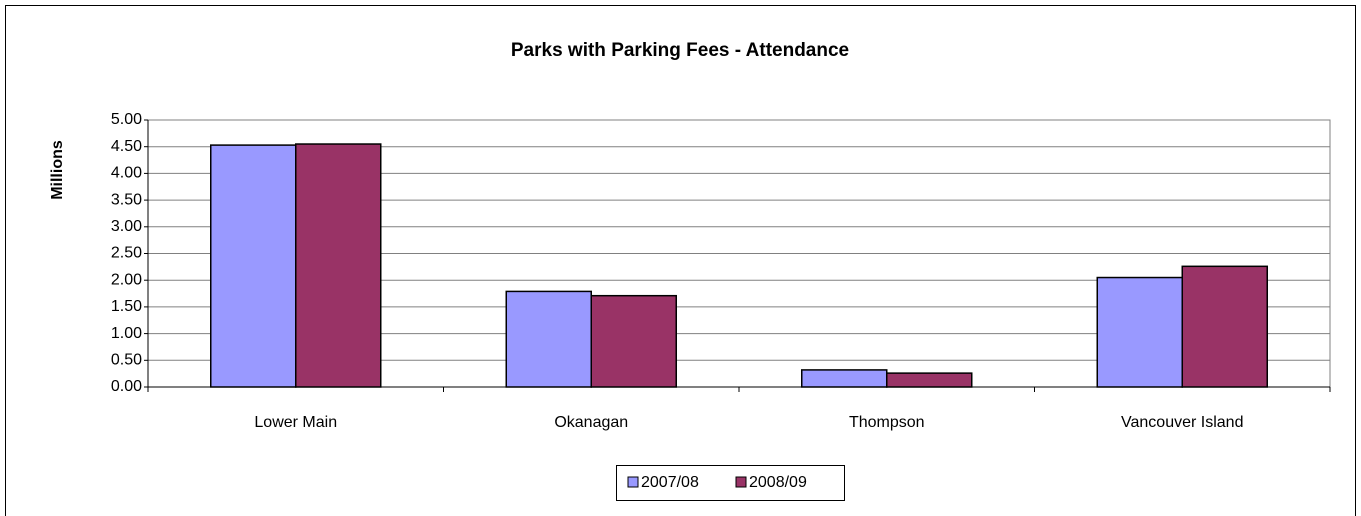 Image resolution: width=1361 pixels, height=516 pixels. Describe the element at coordinates (126, 226) in the screenshot. I see `y-tick-label: 3.00` at that location.